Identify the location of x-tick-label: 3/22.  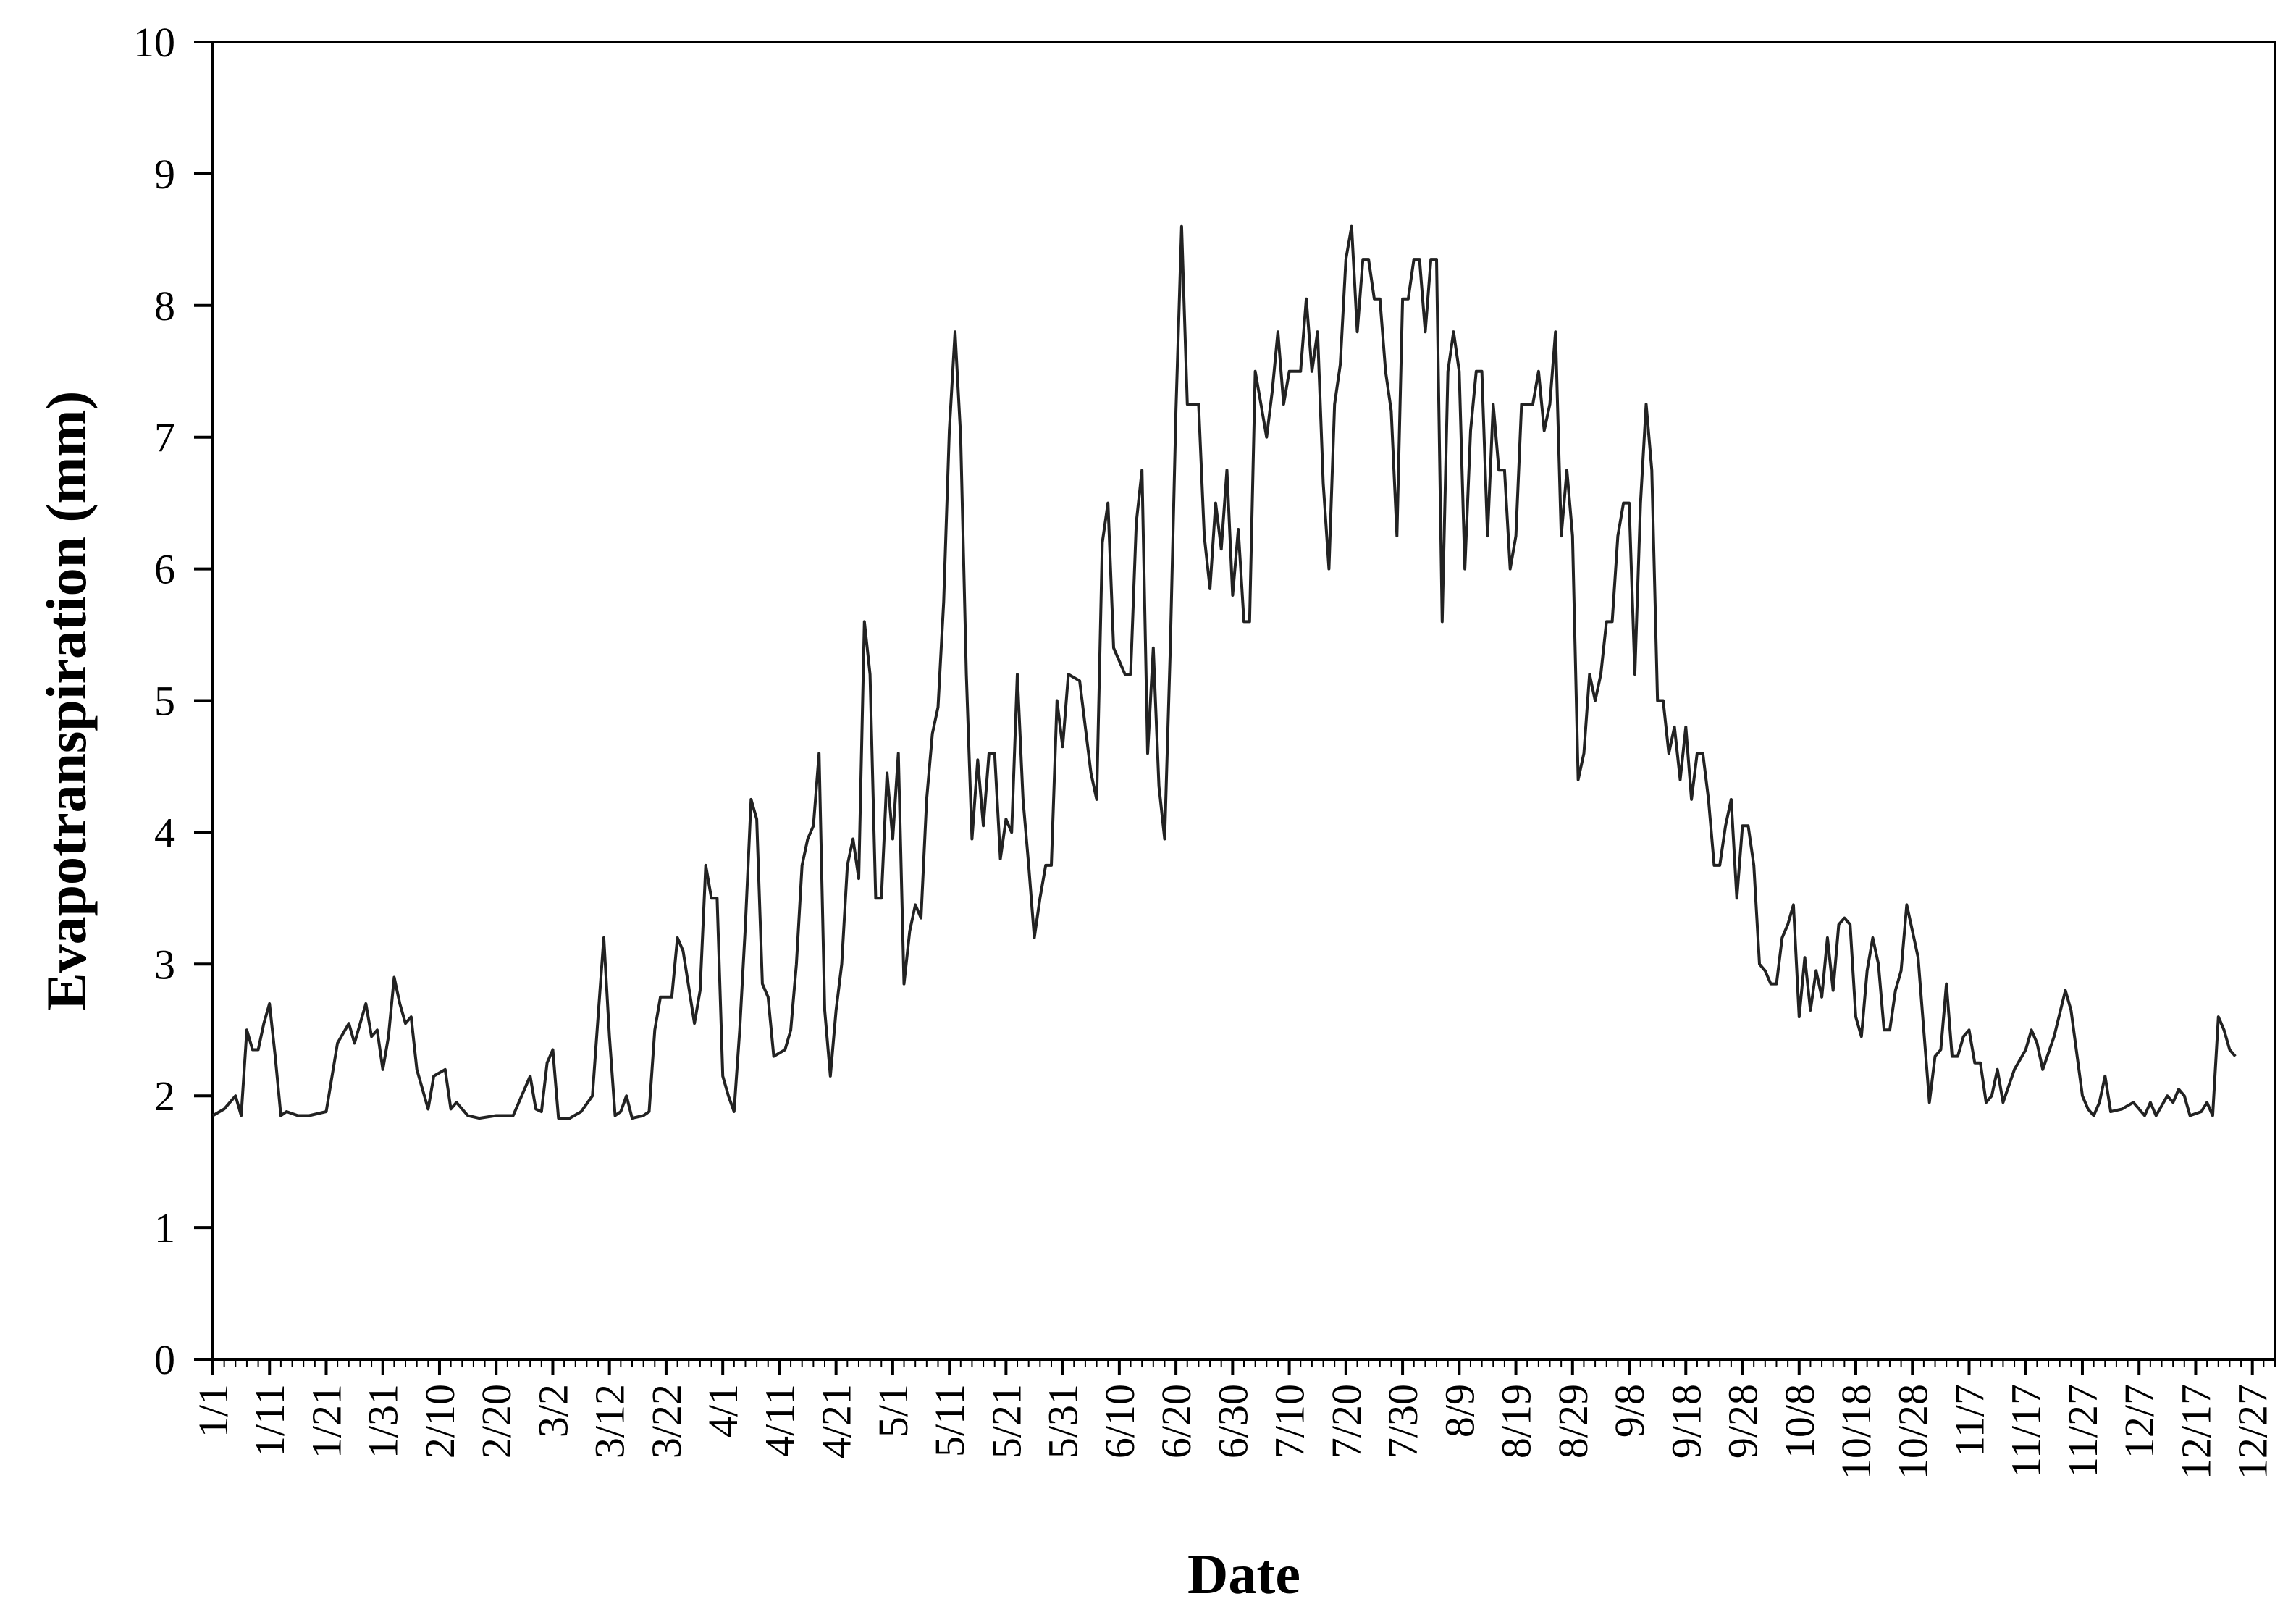
(667, 1421).